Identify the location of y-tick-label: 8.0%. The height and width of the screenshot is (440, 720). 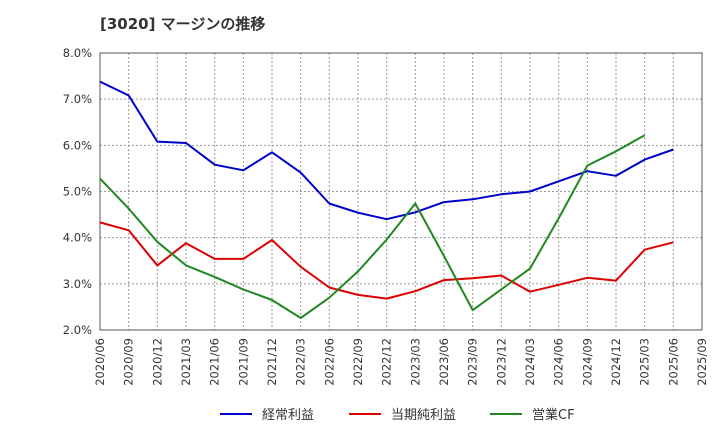
(77, 53).